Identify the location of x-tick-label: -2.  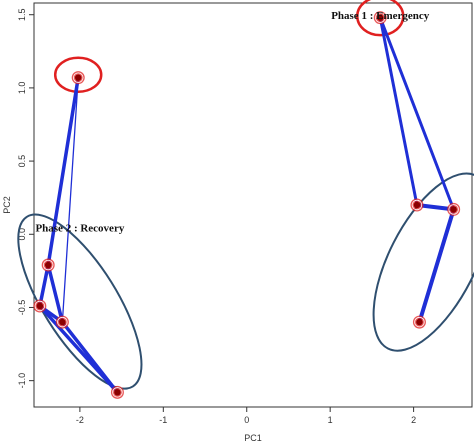
(80, 420).